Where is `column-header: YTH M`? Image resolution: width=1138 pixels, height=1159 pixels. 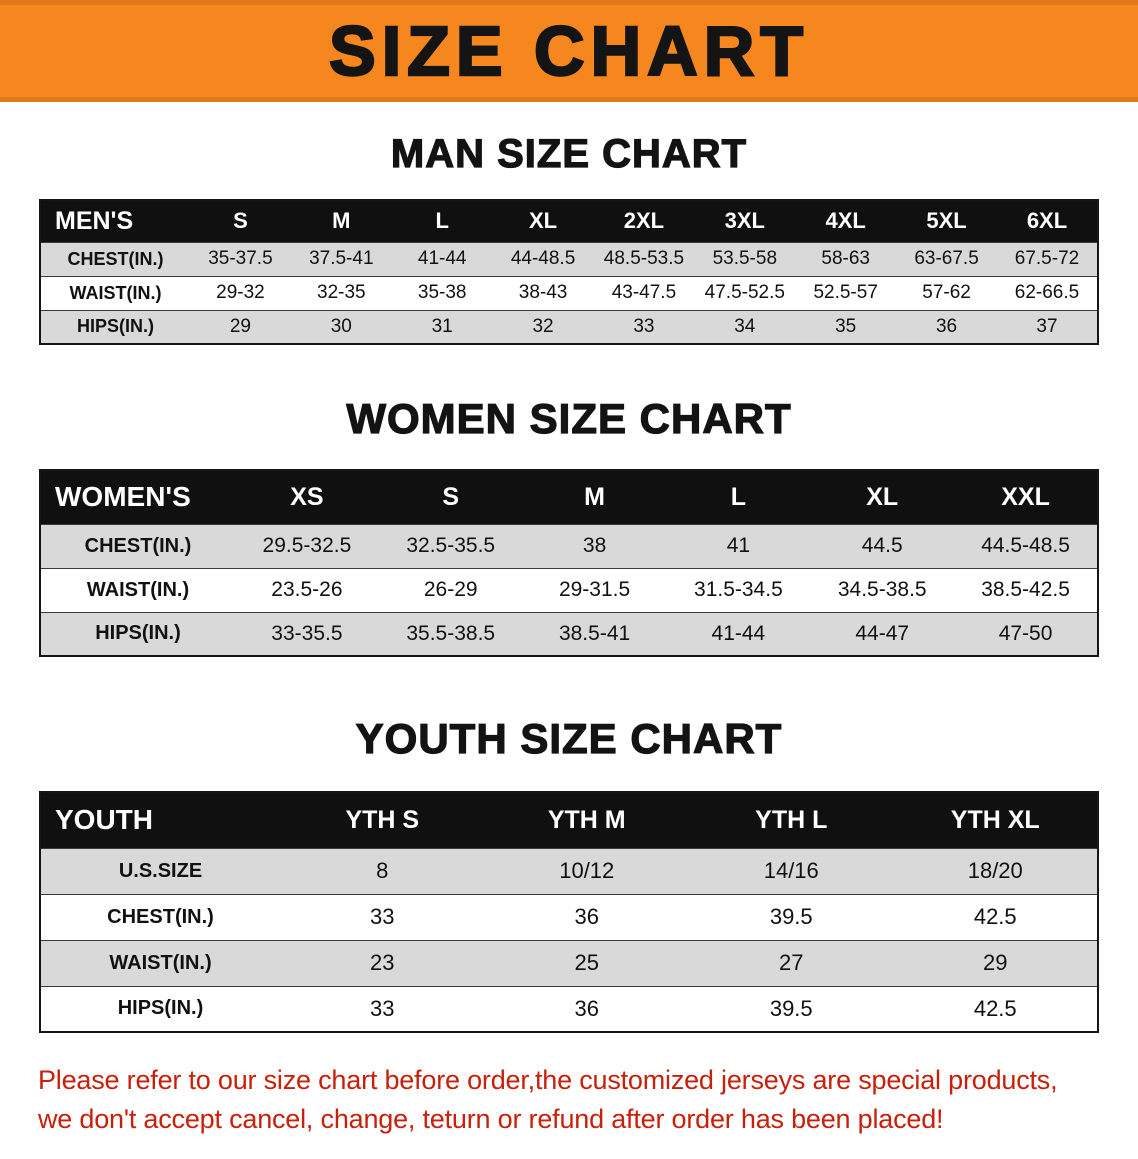
column-header: YTH M is located at coordinates (586, 820).